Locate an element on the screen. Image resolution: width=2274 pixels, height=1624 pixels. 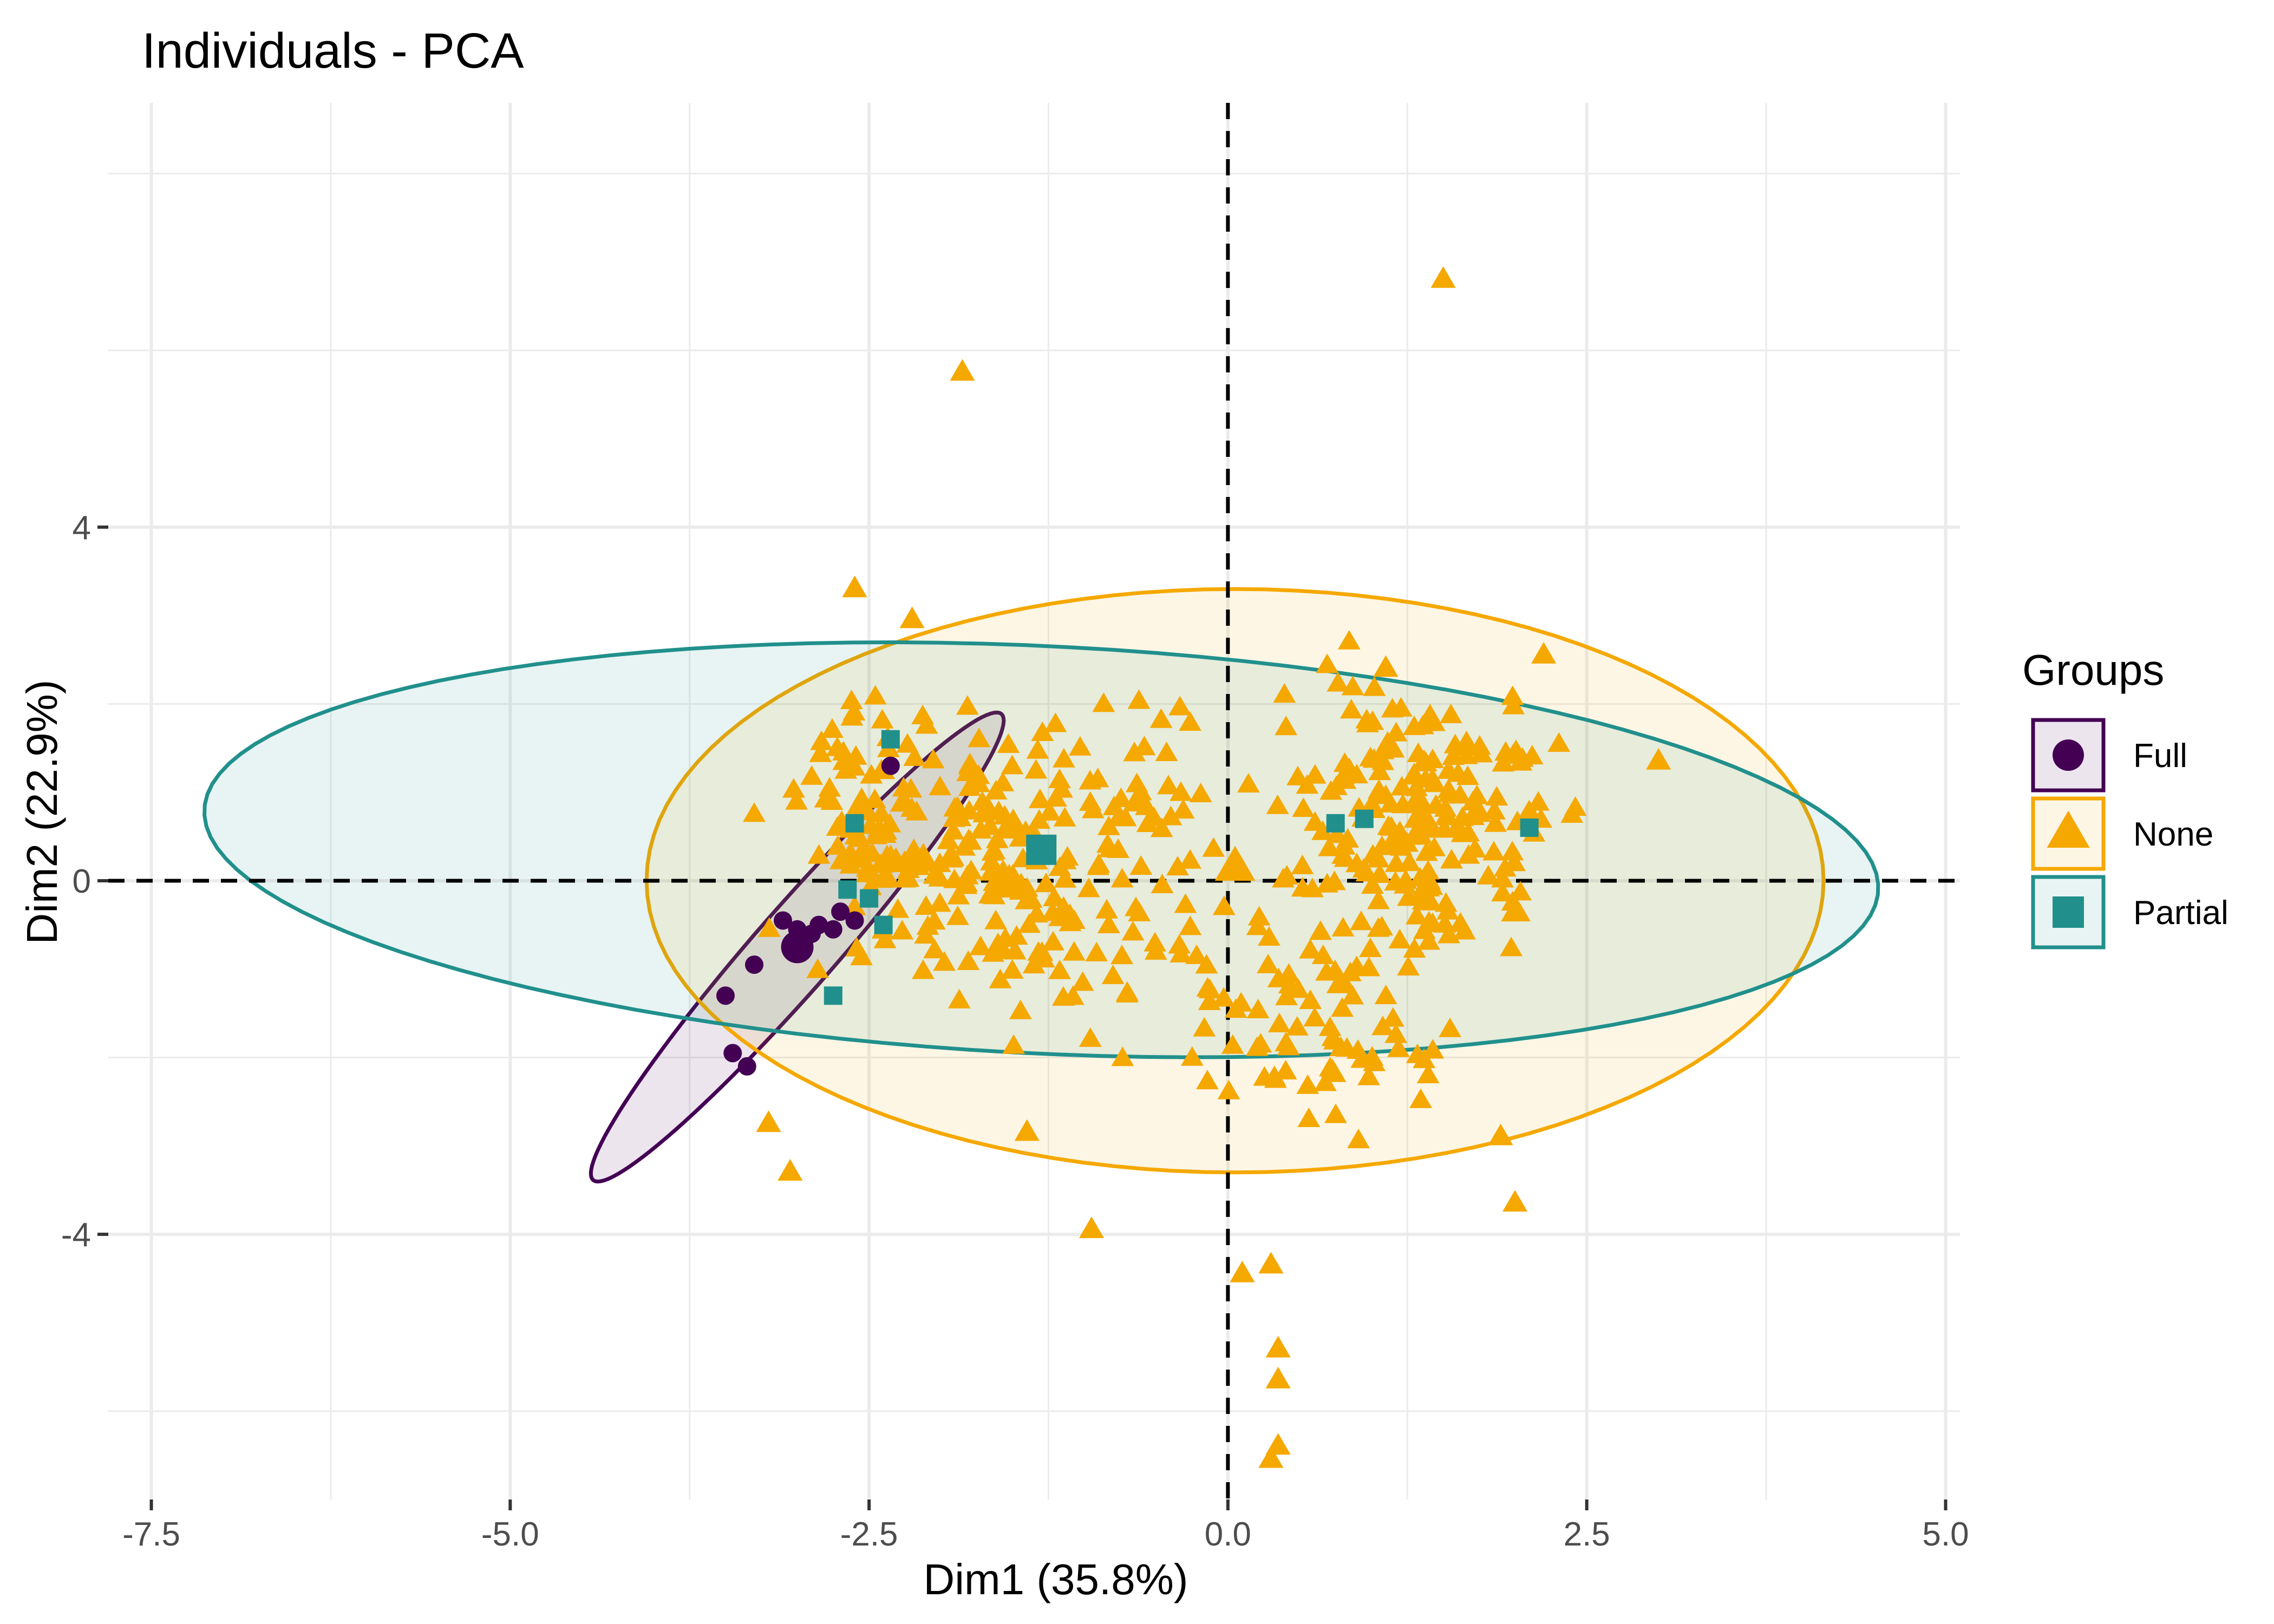
centroid-none is located at coordinates (1235, 864).